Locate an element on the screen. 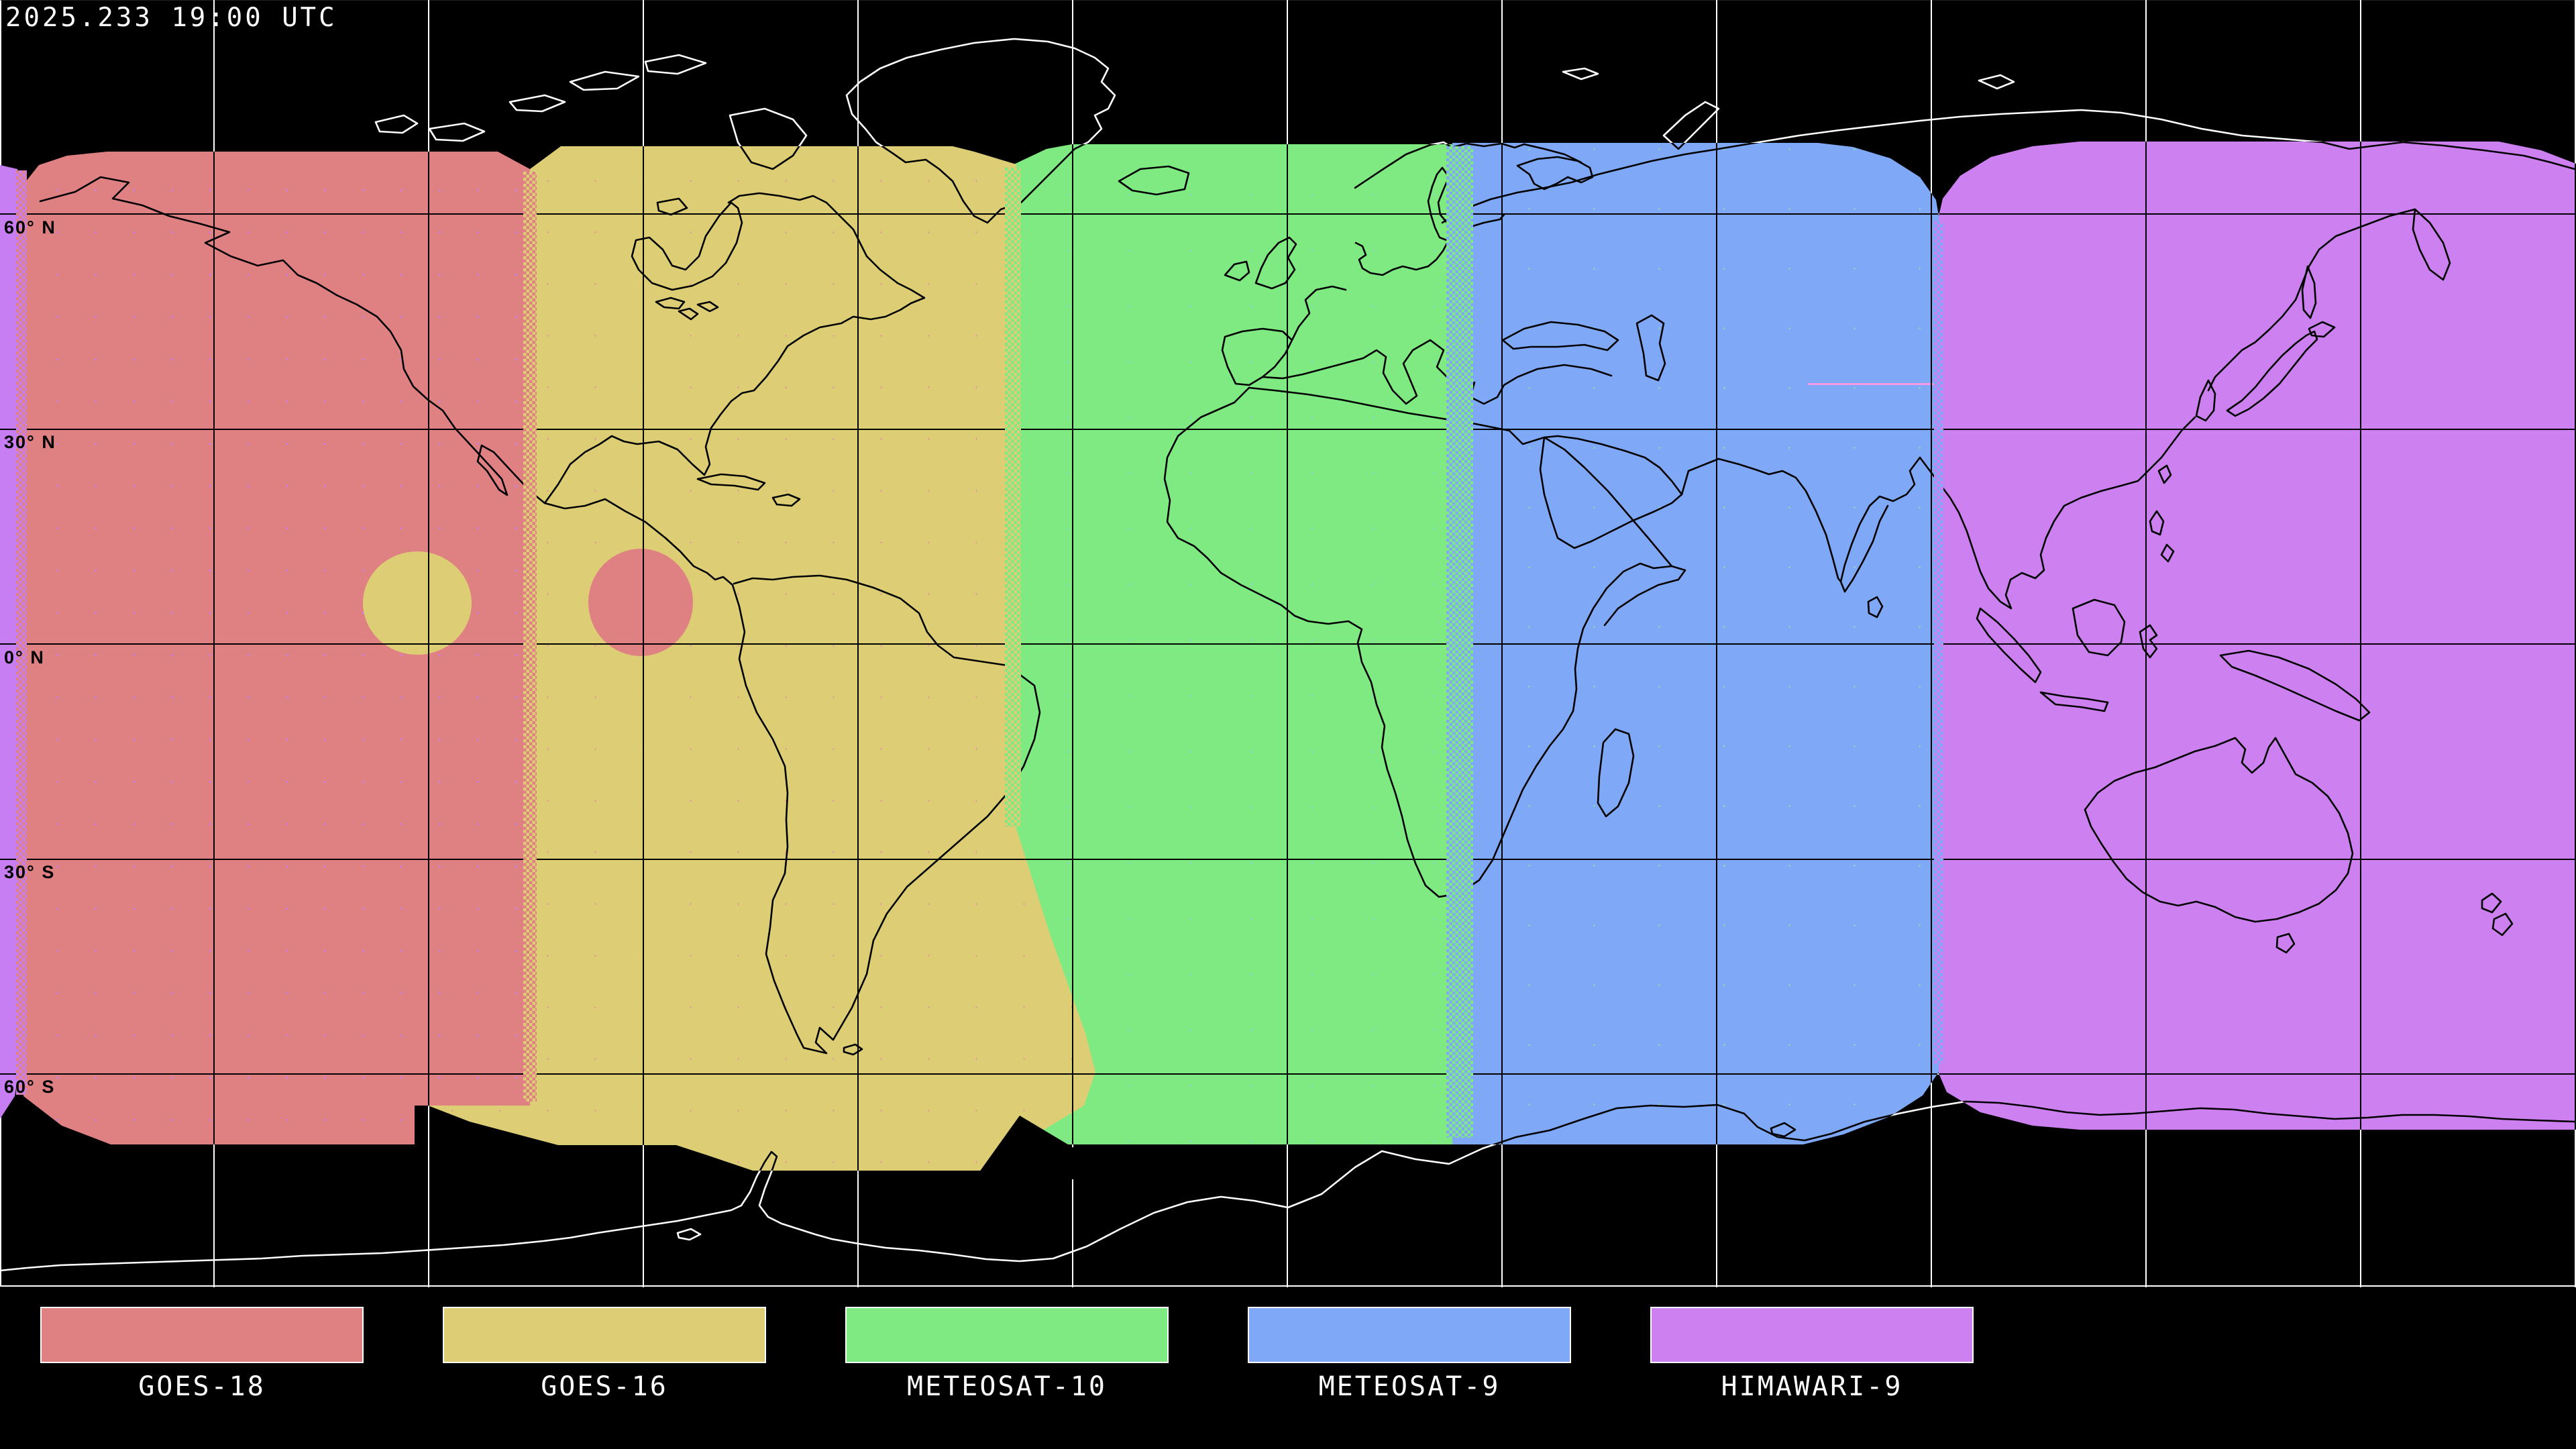  legend-item-goes-16: GOES-16 is located at coordinates (604, 1354).